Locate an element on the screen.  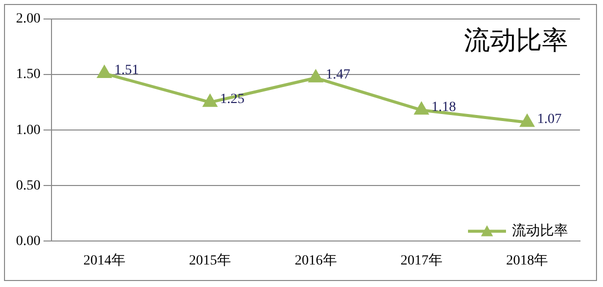
data-label: 1.47 is located at coordinates (338, 75).